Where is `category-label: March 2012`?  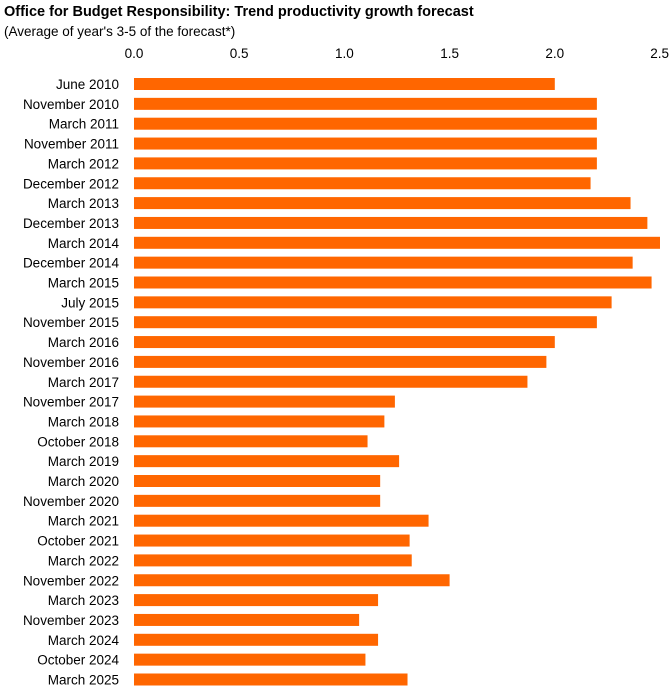 category-label: March 2012 is located at coordinates (83, 163).